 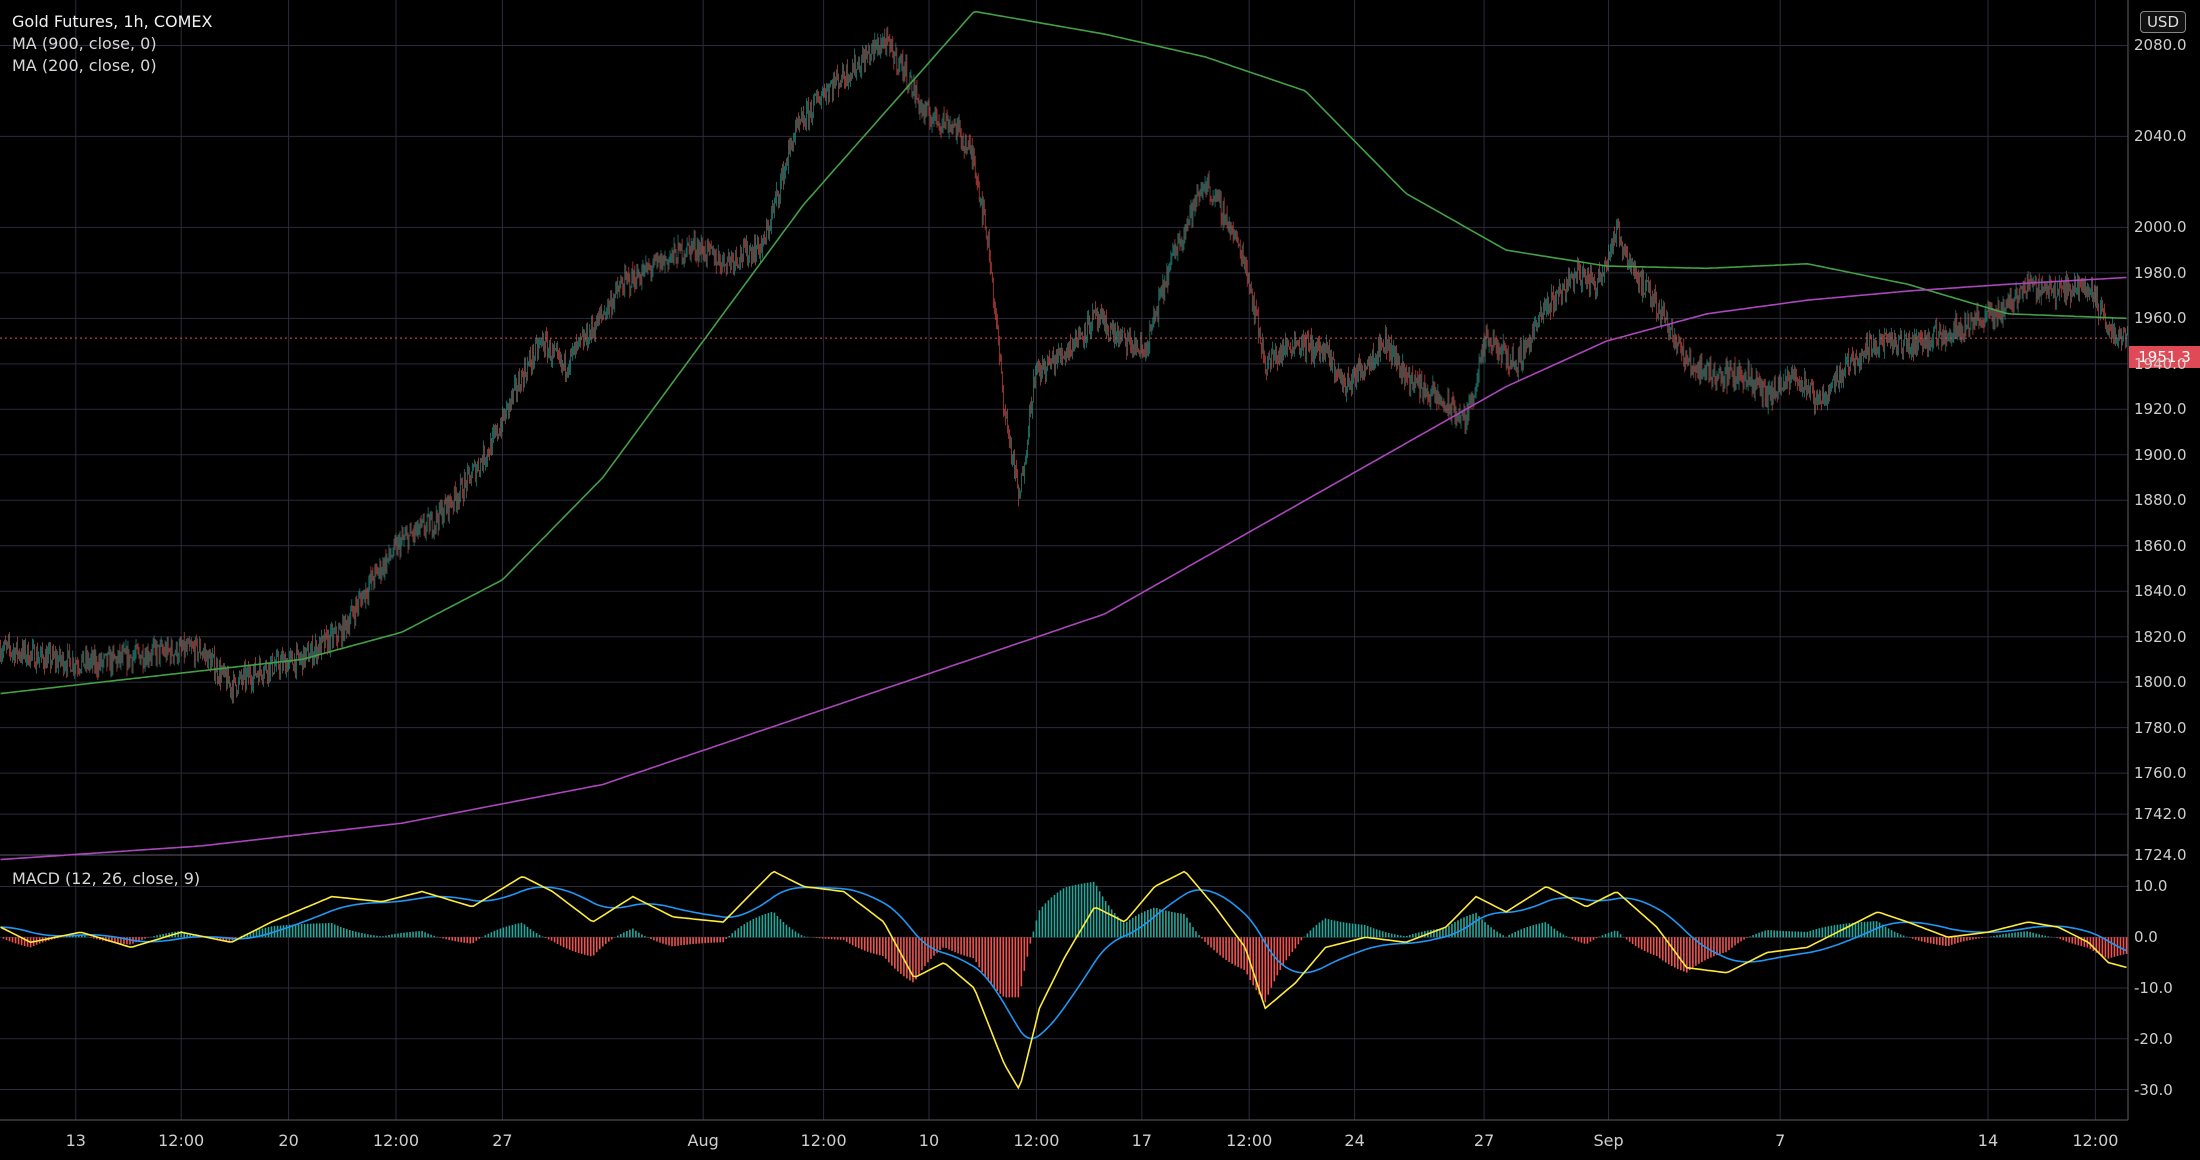 What do you see at coordinates (2160, 363) in the screenshot?
I see `price-axis-tick: 1940.0` at bounding box center [2160, 363].